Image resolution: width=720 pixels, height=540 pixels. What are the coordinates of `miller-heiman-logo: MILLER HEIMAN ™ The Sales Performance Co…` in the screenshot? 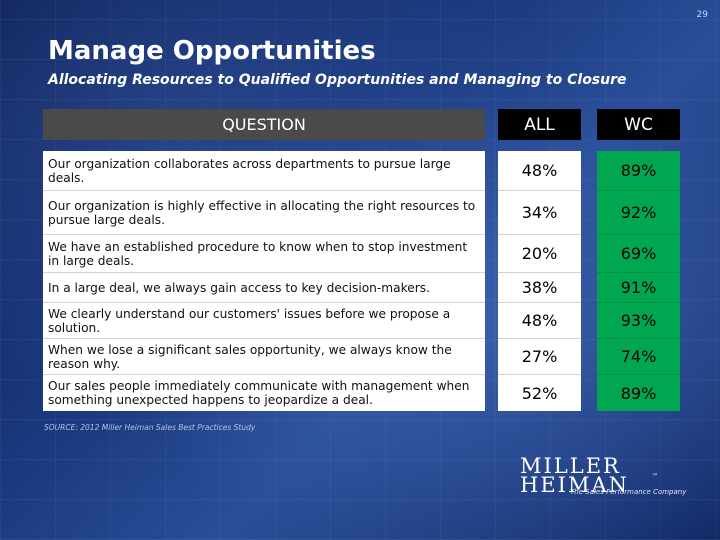 It's located at (603, 476).